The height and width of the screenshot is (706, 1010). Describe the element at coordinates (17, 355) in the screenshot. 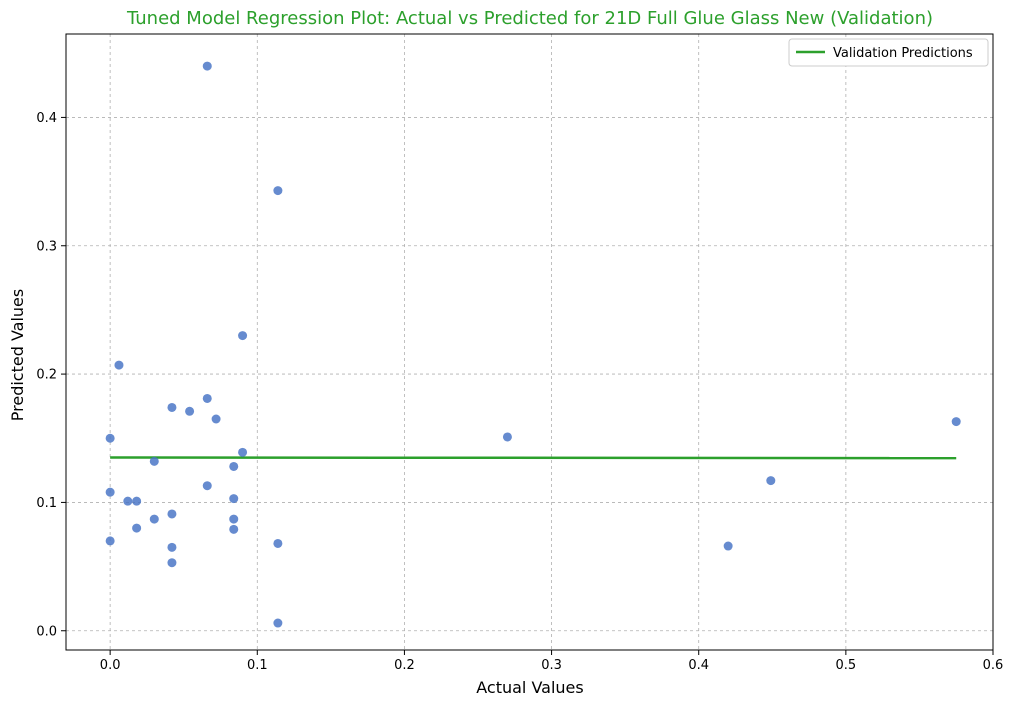

I see `y-axis-label: Predicted Values` at that location.